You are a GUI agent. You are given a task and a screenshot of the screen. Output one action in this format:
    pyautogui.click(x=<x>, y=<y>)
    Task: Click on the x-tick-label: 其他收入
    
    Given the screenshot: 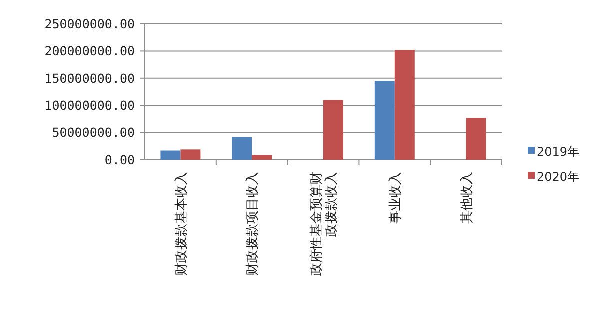 What is the action you would take?
    pyautogui.click(x=467, y=198)
    